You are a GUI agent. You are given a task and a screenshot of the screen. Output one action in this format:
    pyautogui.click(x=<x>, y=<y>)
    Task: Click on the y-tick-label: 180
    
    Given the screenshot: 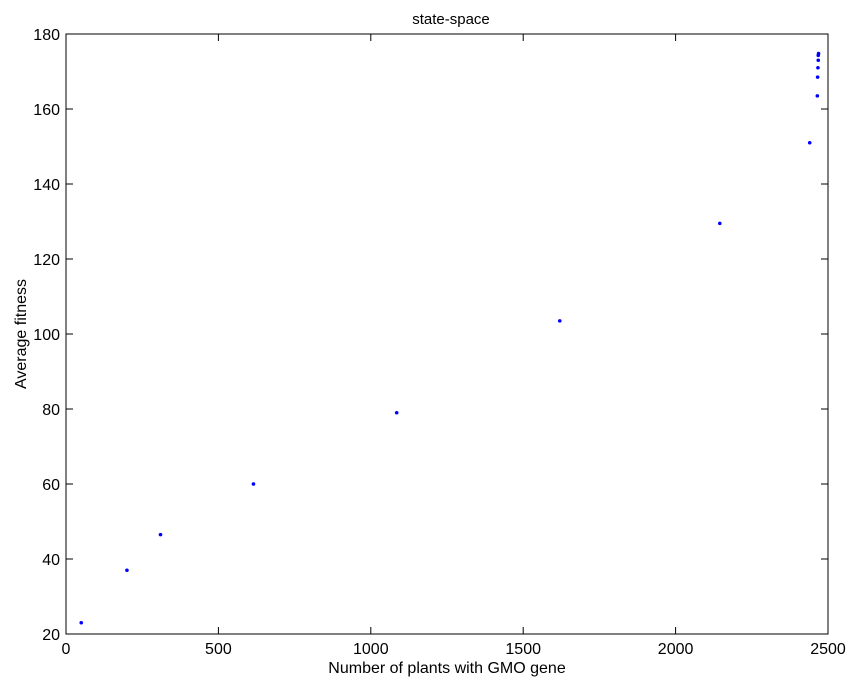 What is the action you would take?
    pyautogui.click(x=46, y=35)
    